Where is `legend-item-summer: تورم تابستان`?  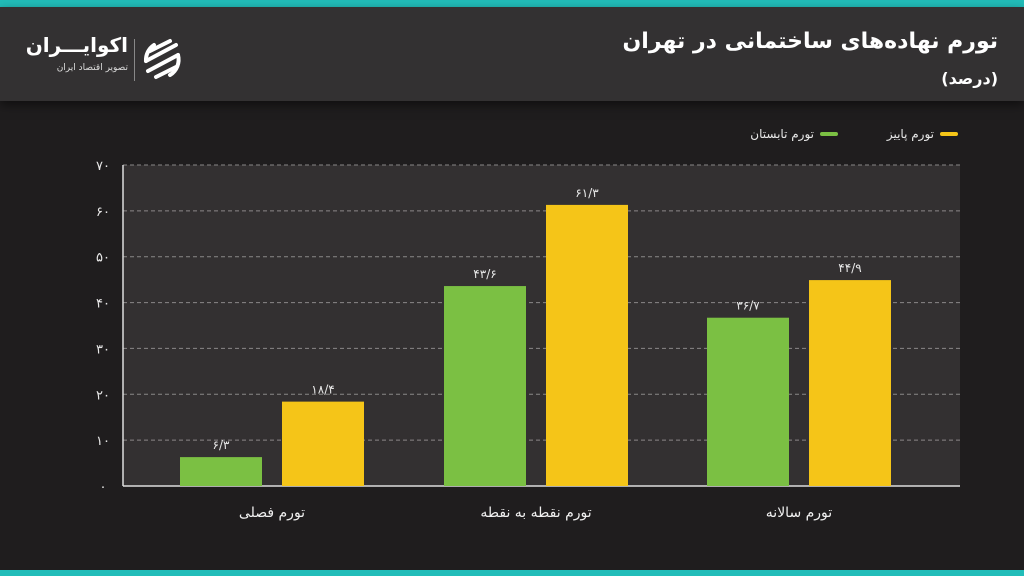 legend-item-summer: تورم تابستان is located at coordinates (794, 134).